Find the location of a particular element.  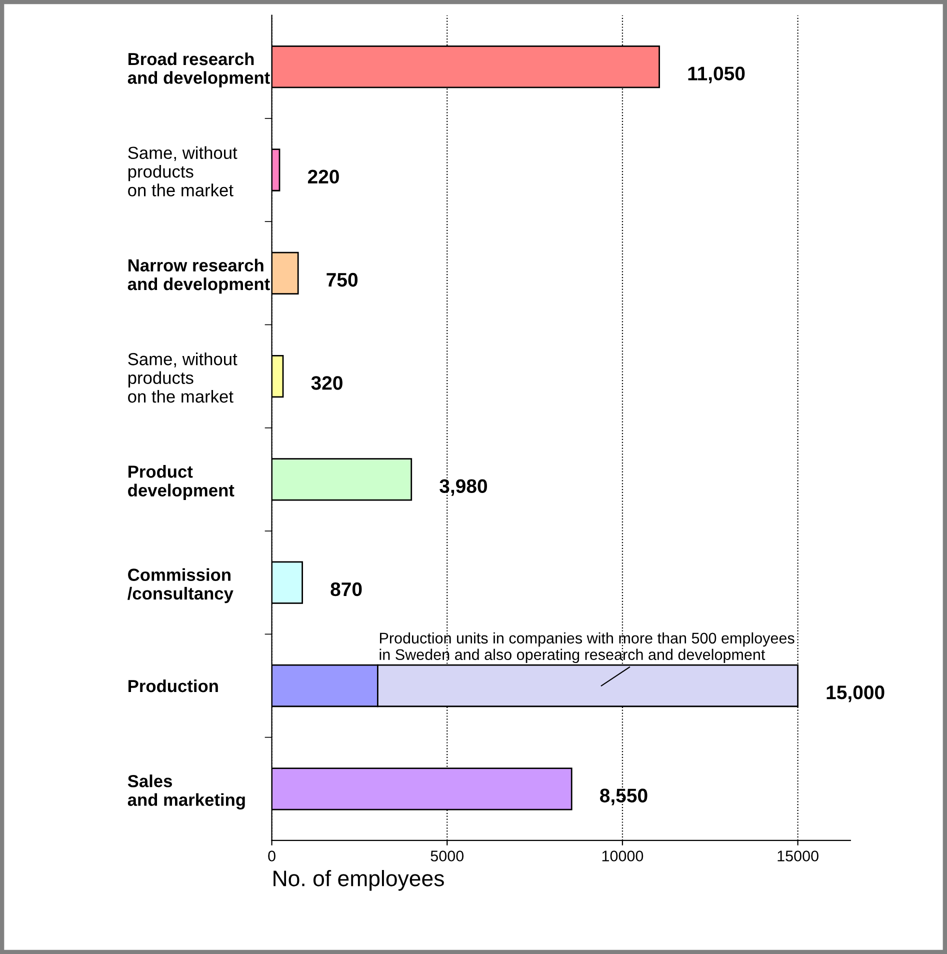

total-label: 8,550 is located at coordinates (624, 797).